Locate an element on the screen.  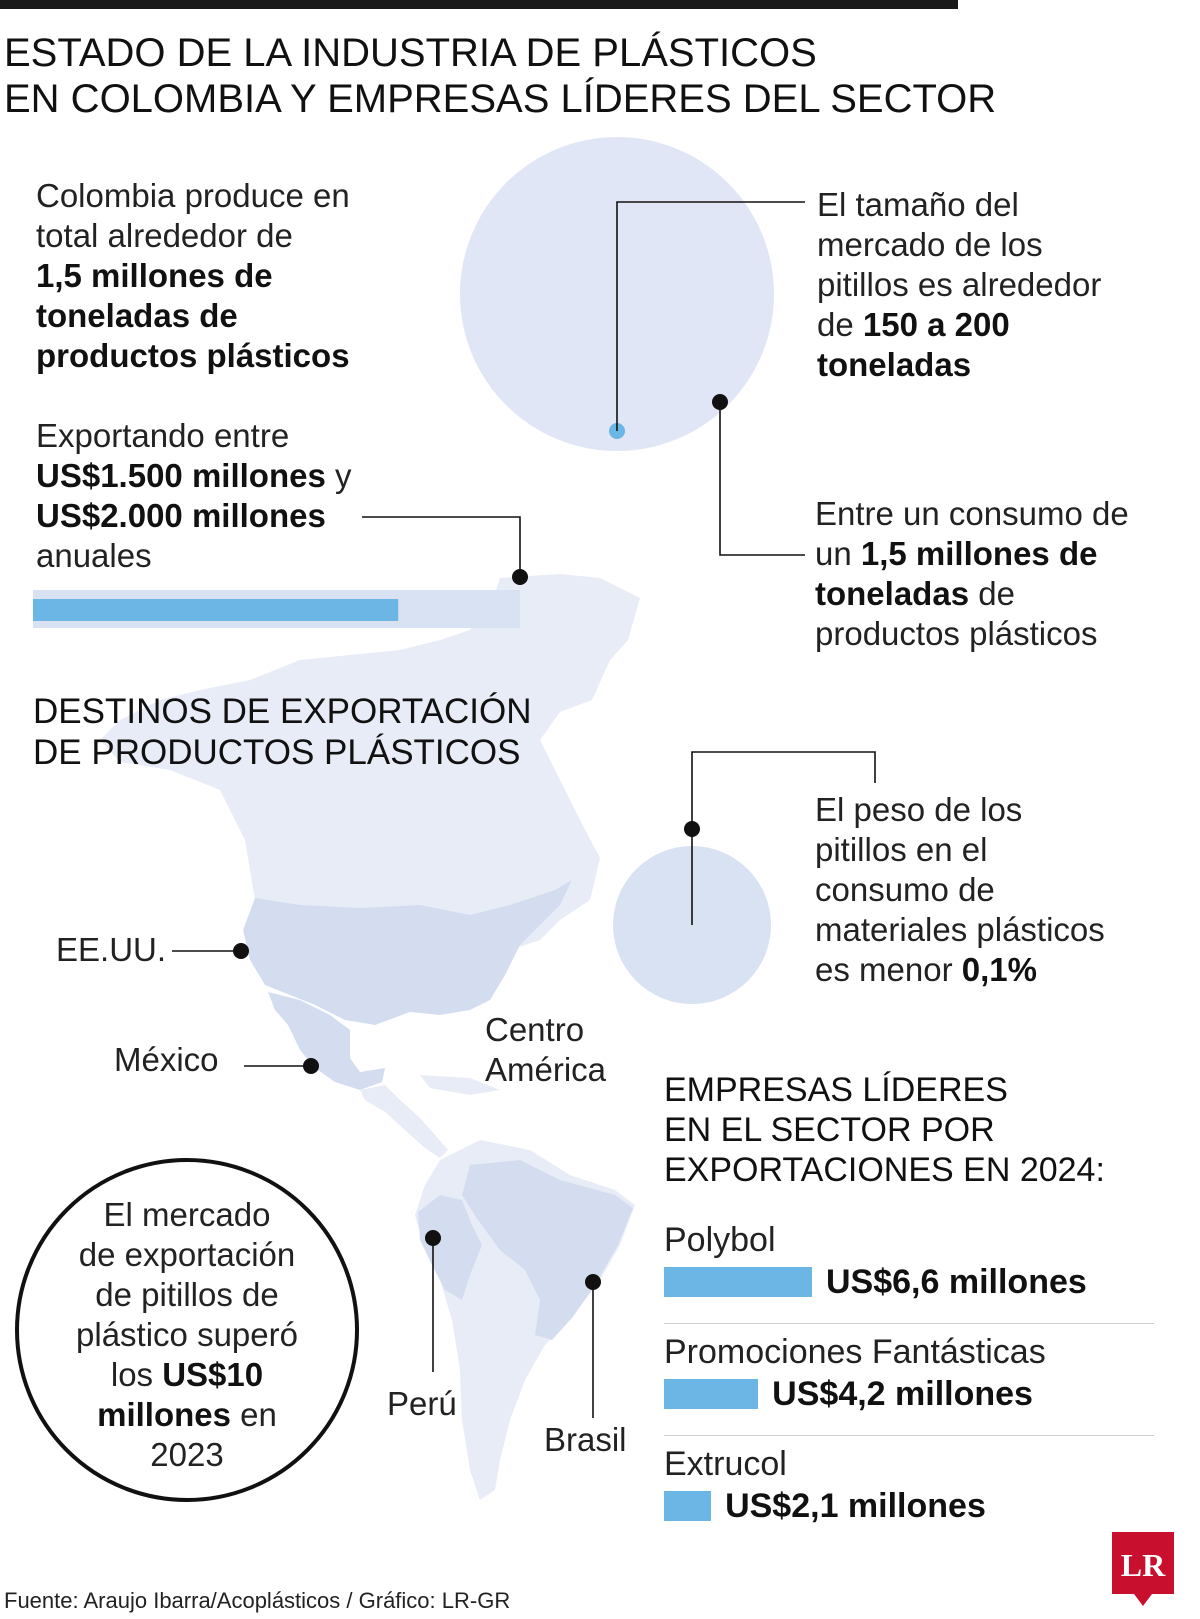
exports-bold-2: US$2.000 millones is located at coordinates (181, 515).